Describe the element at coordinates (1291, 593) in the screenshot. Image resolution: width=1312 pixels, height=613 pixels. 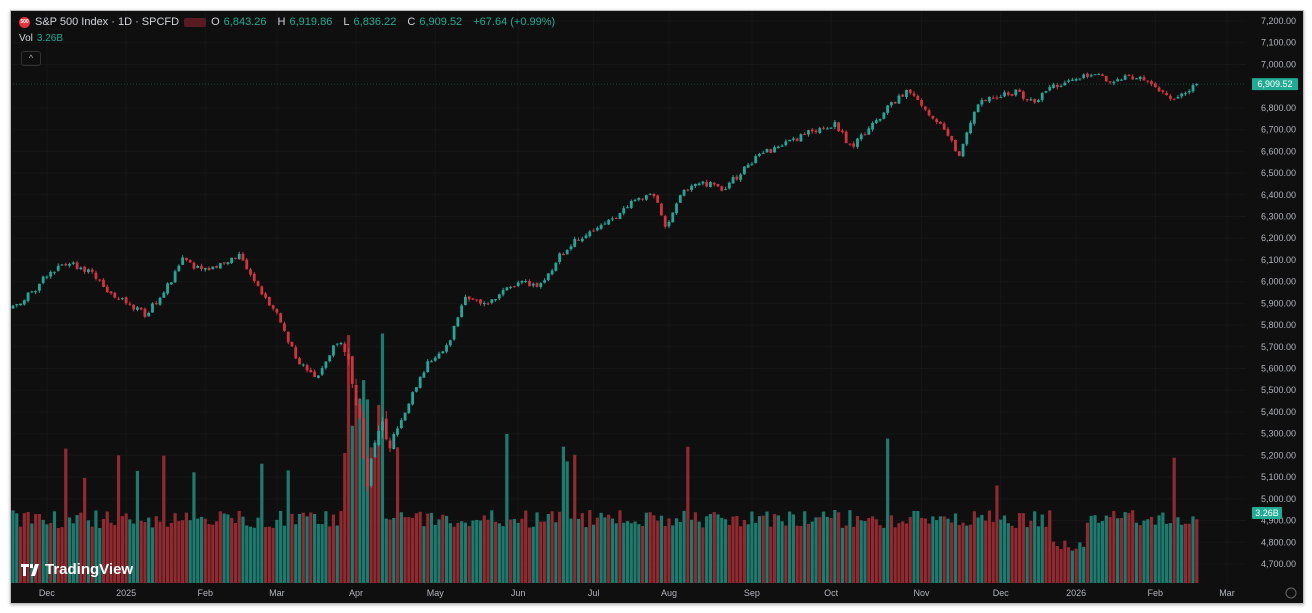
I see `settings-icon` at that location.